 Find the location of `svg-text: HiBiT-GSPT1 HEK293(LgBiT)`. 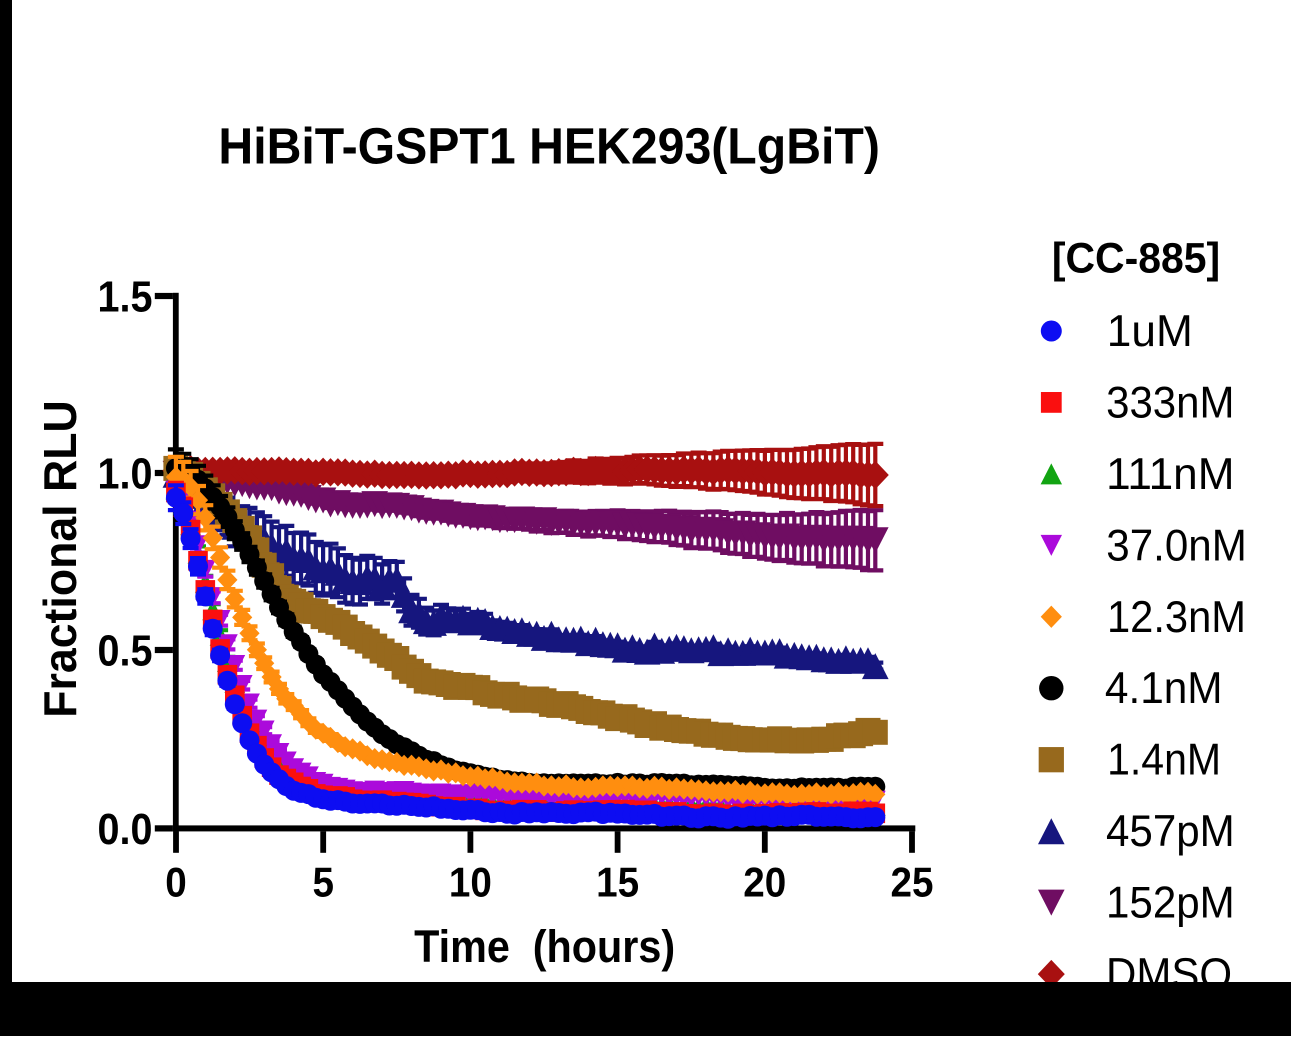

svg-text: HiBiT-GSPT1 HEK293(LgBiT) is located at coordinates (549, 146).